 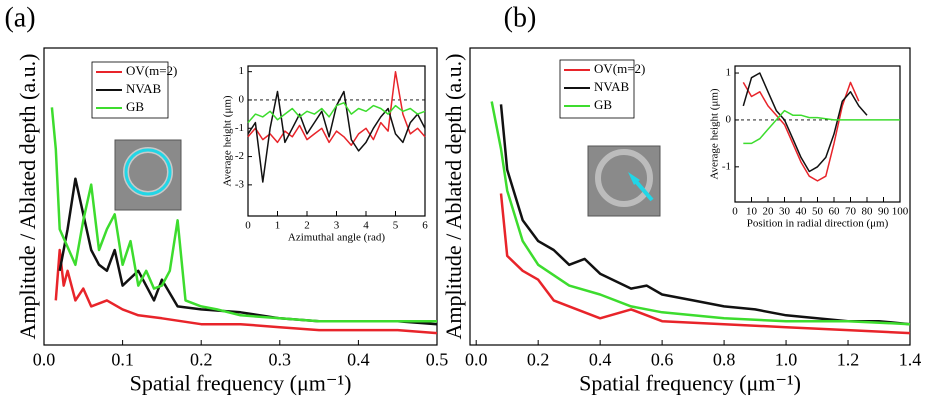 What do you see at coordinates (662, 359) in the screenshot?
I see `x-tick-label: 0.6` at bounding box center [662, 359].